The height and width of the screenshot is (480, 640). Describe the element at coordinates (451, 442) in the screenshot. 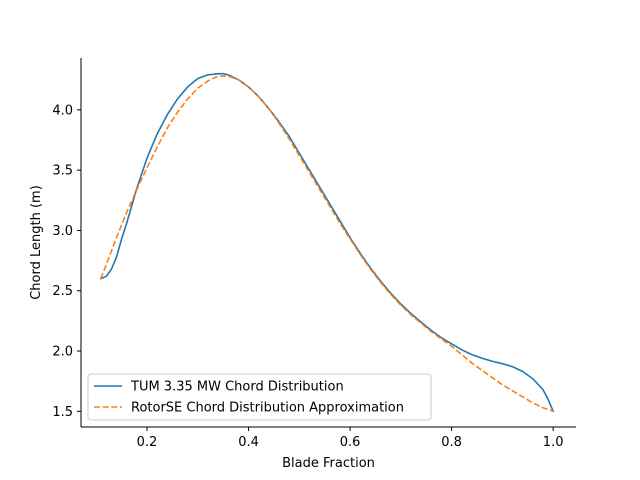

I see `x-tick-label: 0.8` at that location.